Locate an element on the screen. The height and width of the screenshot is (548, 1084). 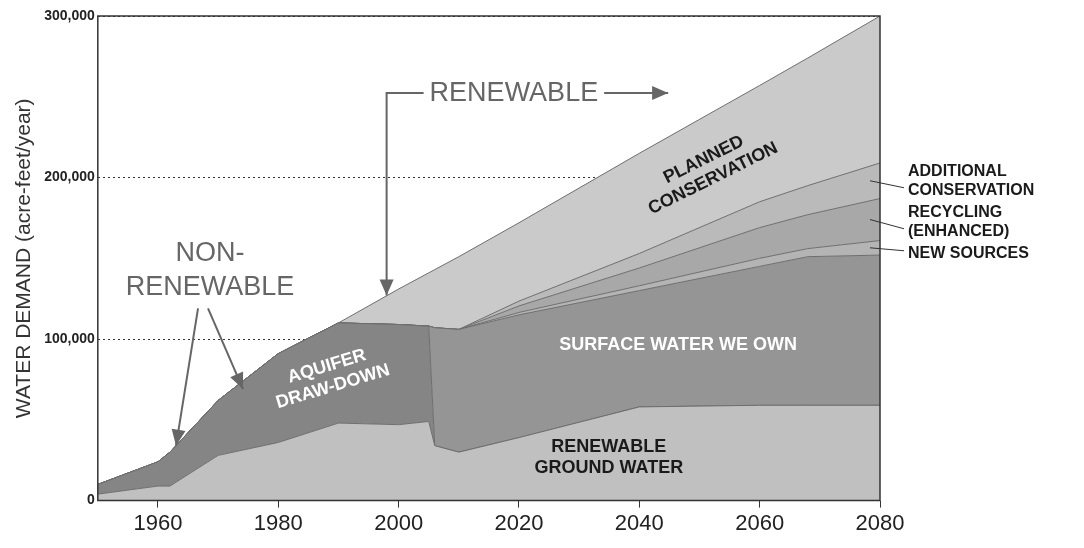
y-axis-title: WATER DEMAND (acre-feet/year) is located at coordinates (23, 258).